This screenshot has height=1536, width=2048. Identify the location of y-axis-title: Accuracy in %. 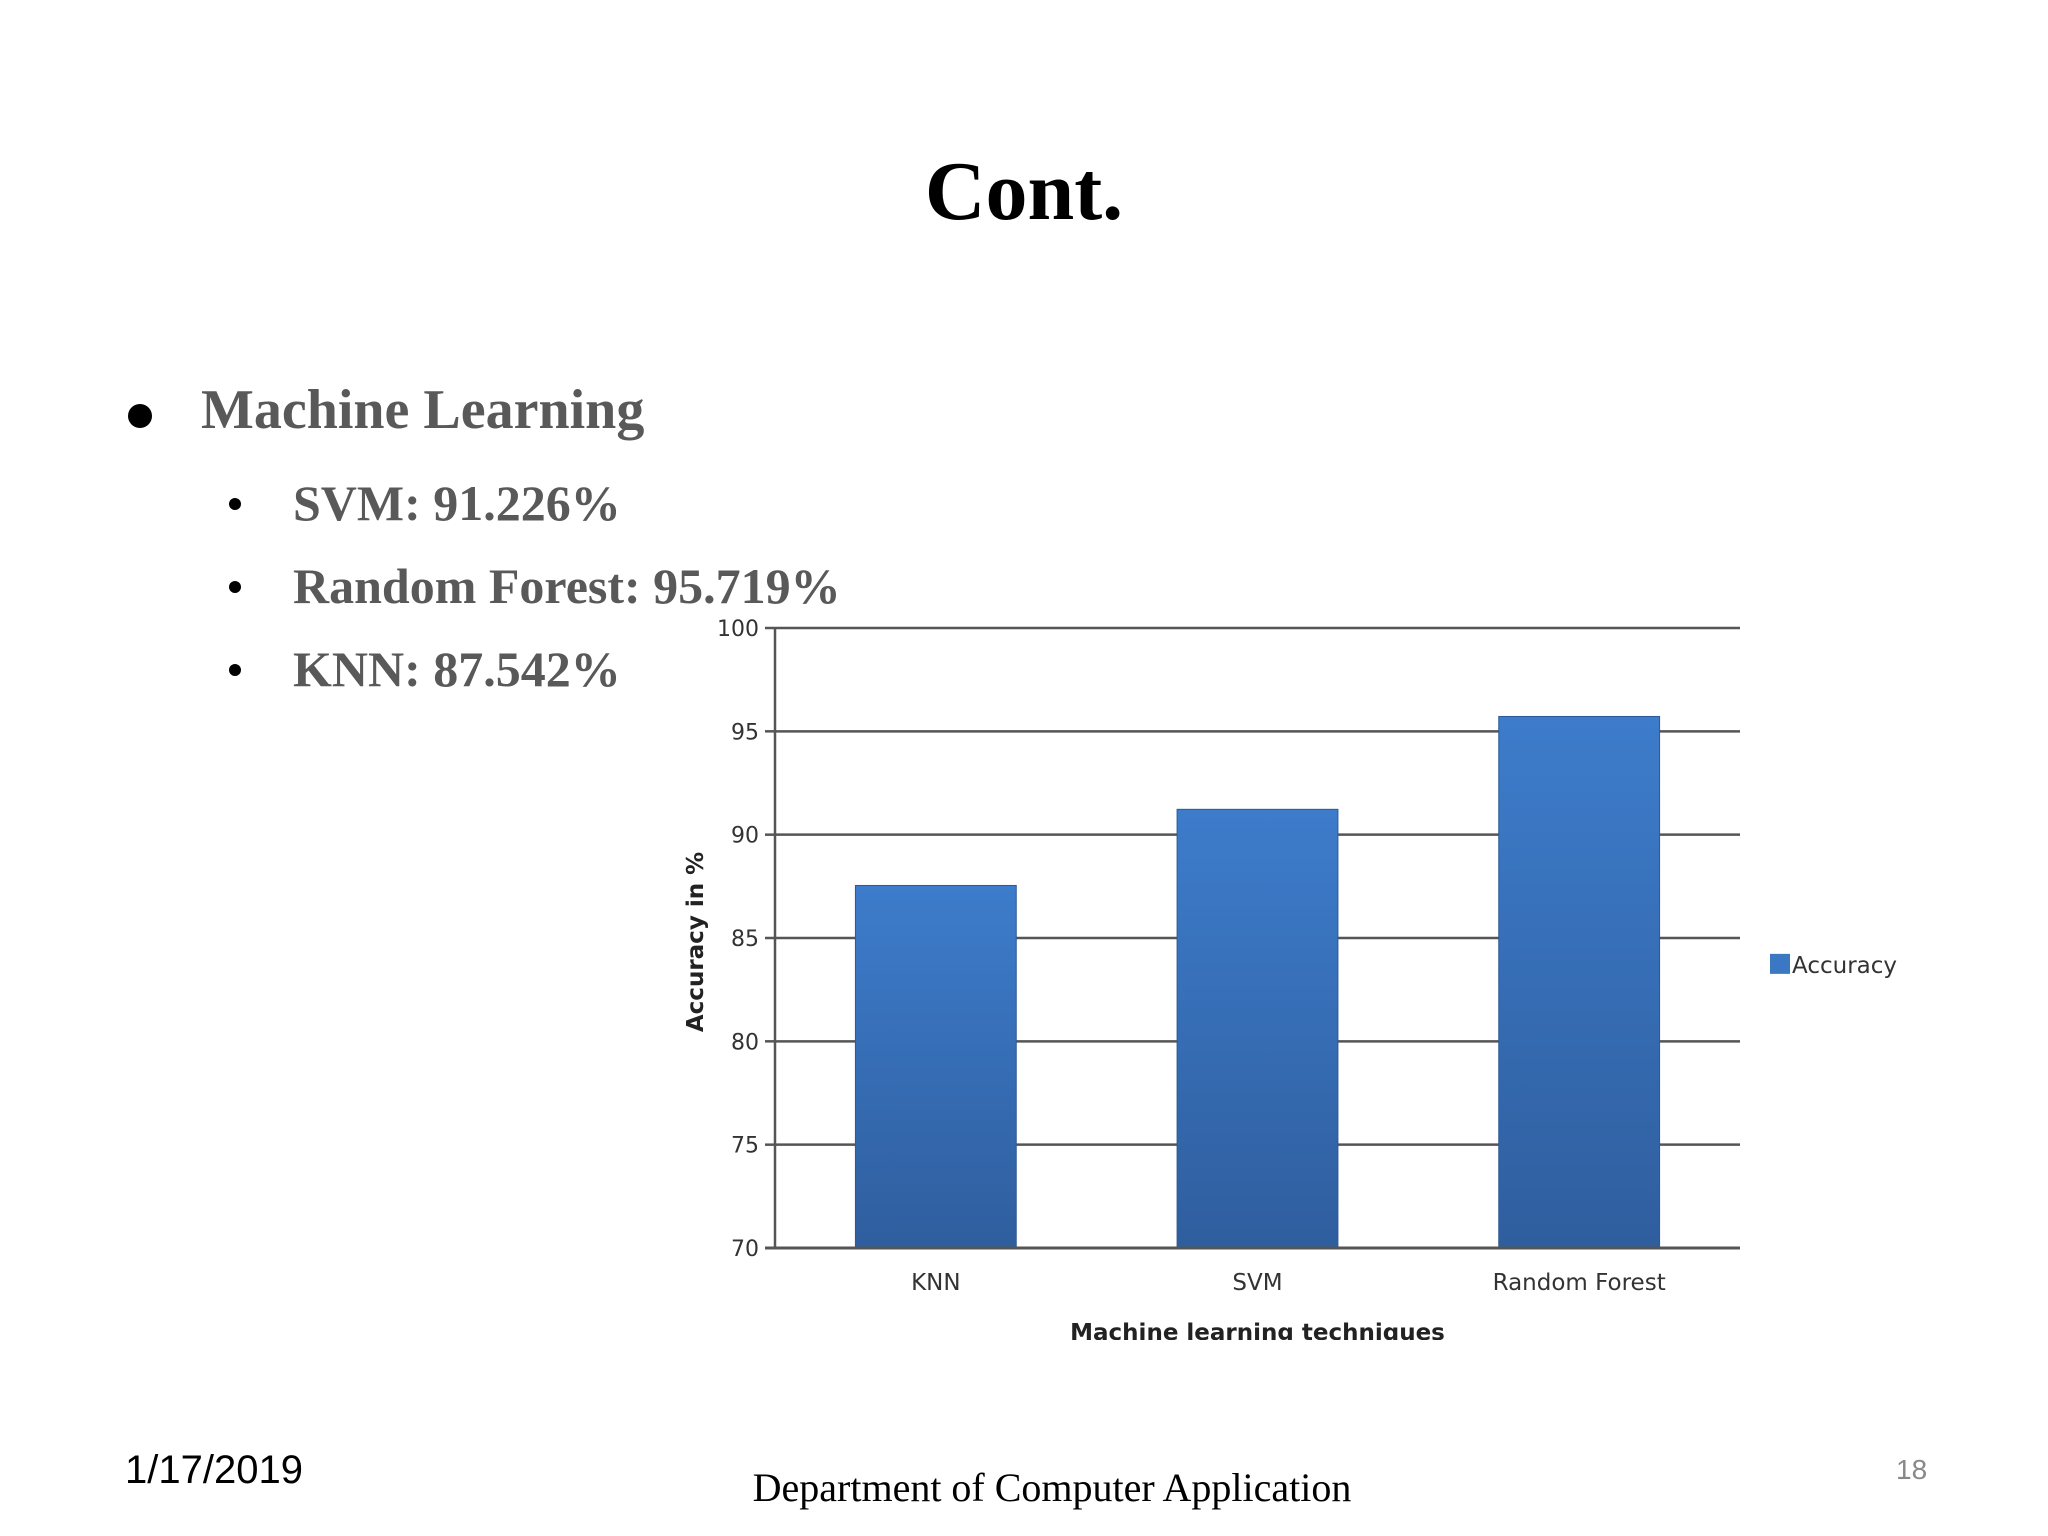
(696, 942).